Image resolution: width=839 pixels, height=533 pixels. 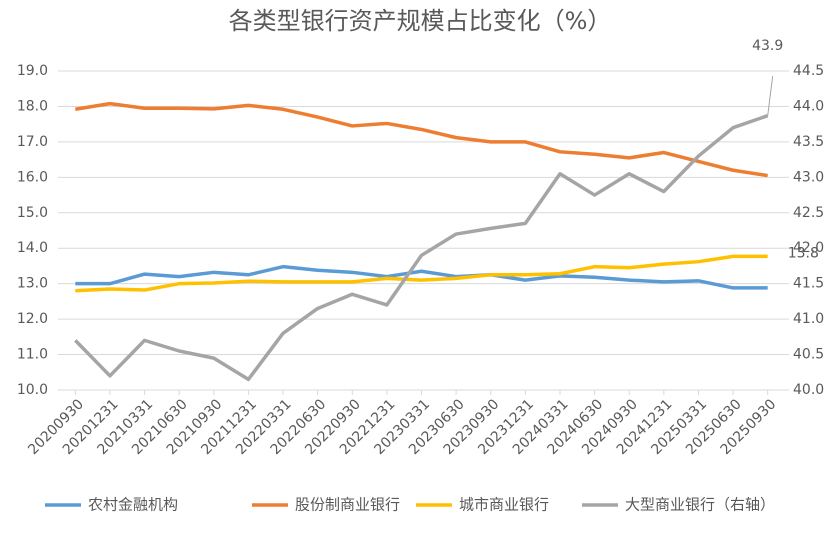 I want to click on y2-tick-label: 44.0, so click(x=808, y=106).